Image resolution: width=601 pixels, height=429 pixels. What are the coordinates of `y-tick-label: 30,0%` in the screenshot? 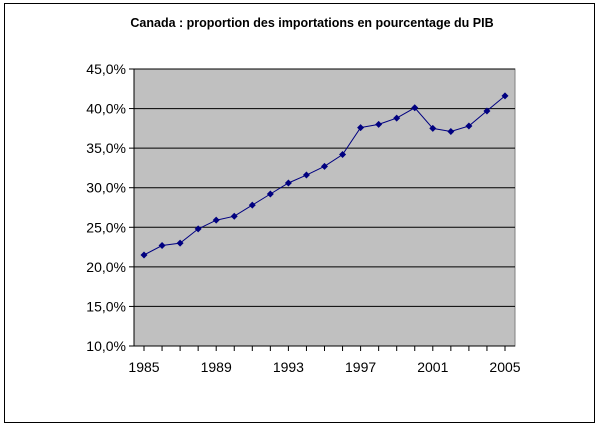 It's located at (106, 188).